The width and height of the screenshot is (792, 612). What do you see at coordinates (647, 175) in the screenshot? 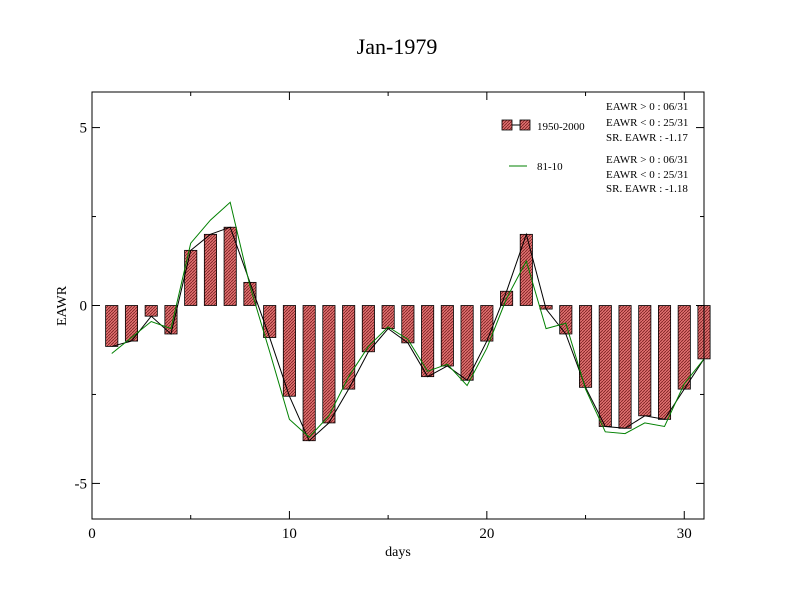
I see `stats-81-10-neg: EAWR < 0 : 25/31` at bounding box center [647, 175].